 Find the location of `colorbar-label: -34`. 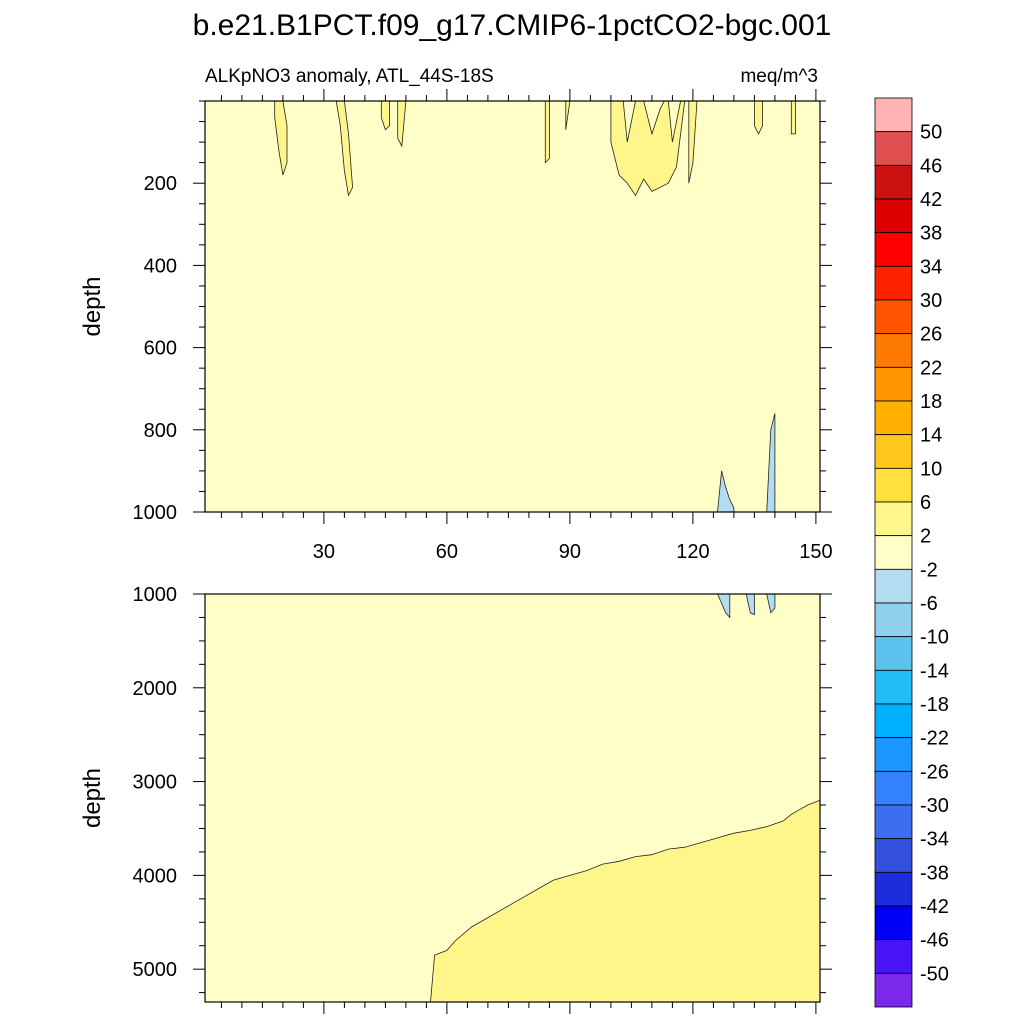

colorbar-label: -34 is located at coordinates (934, 840).